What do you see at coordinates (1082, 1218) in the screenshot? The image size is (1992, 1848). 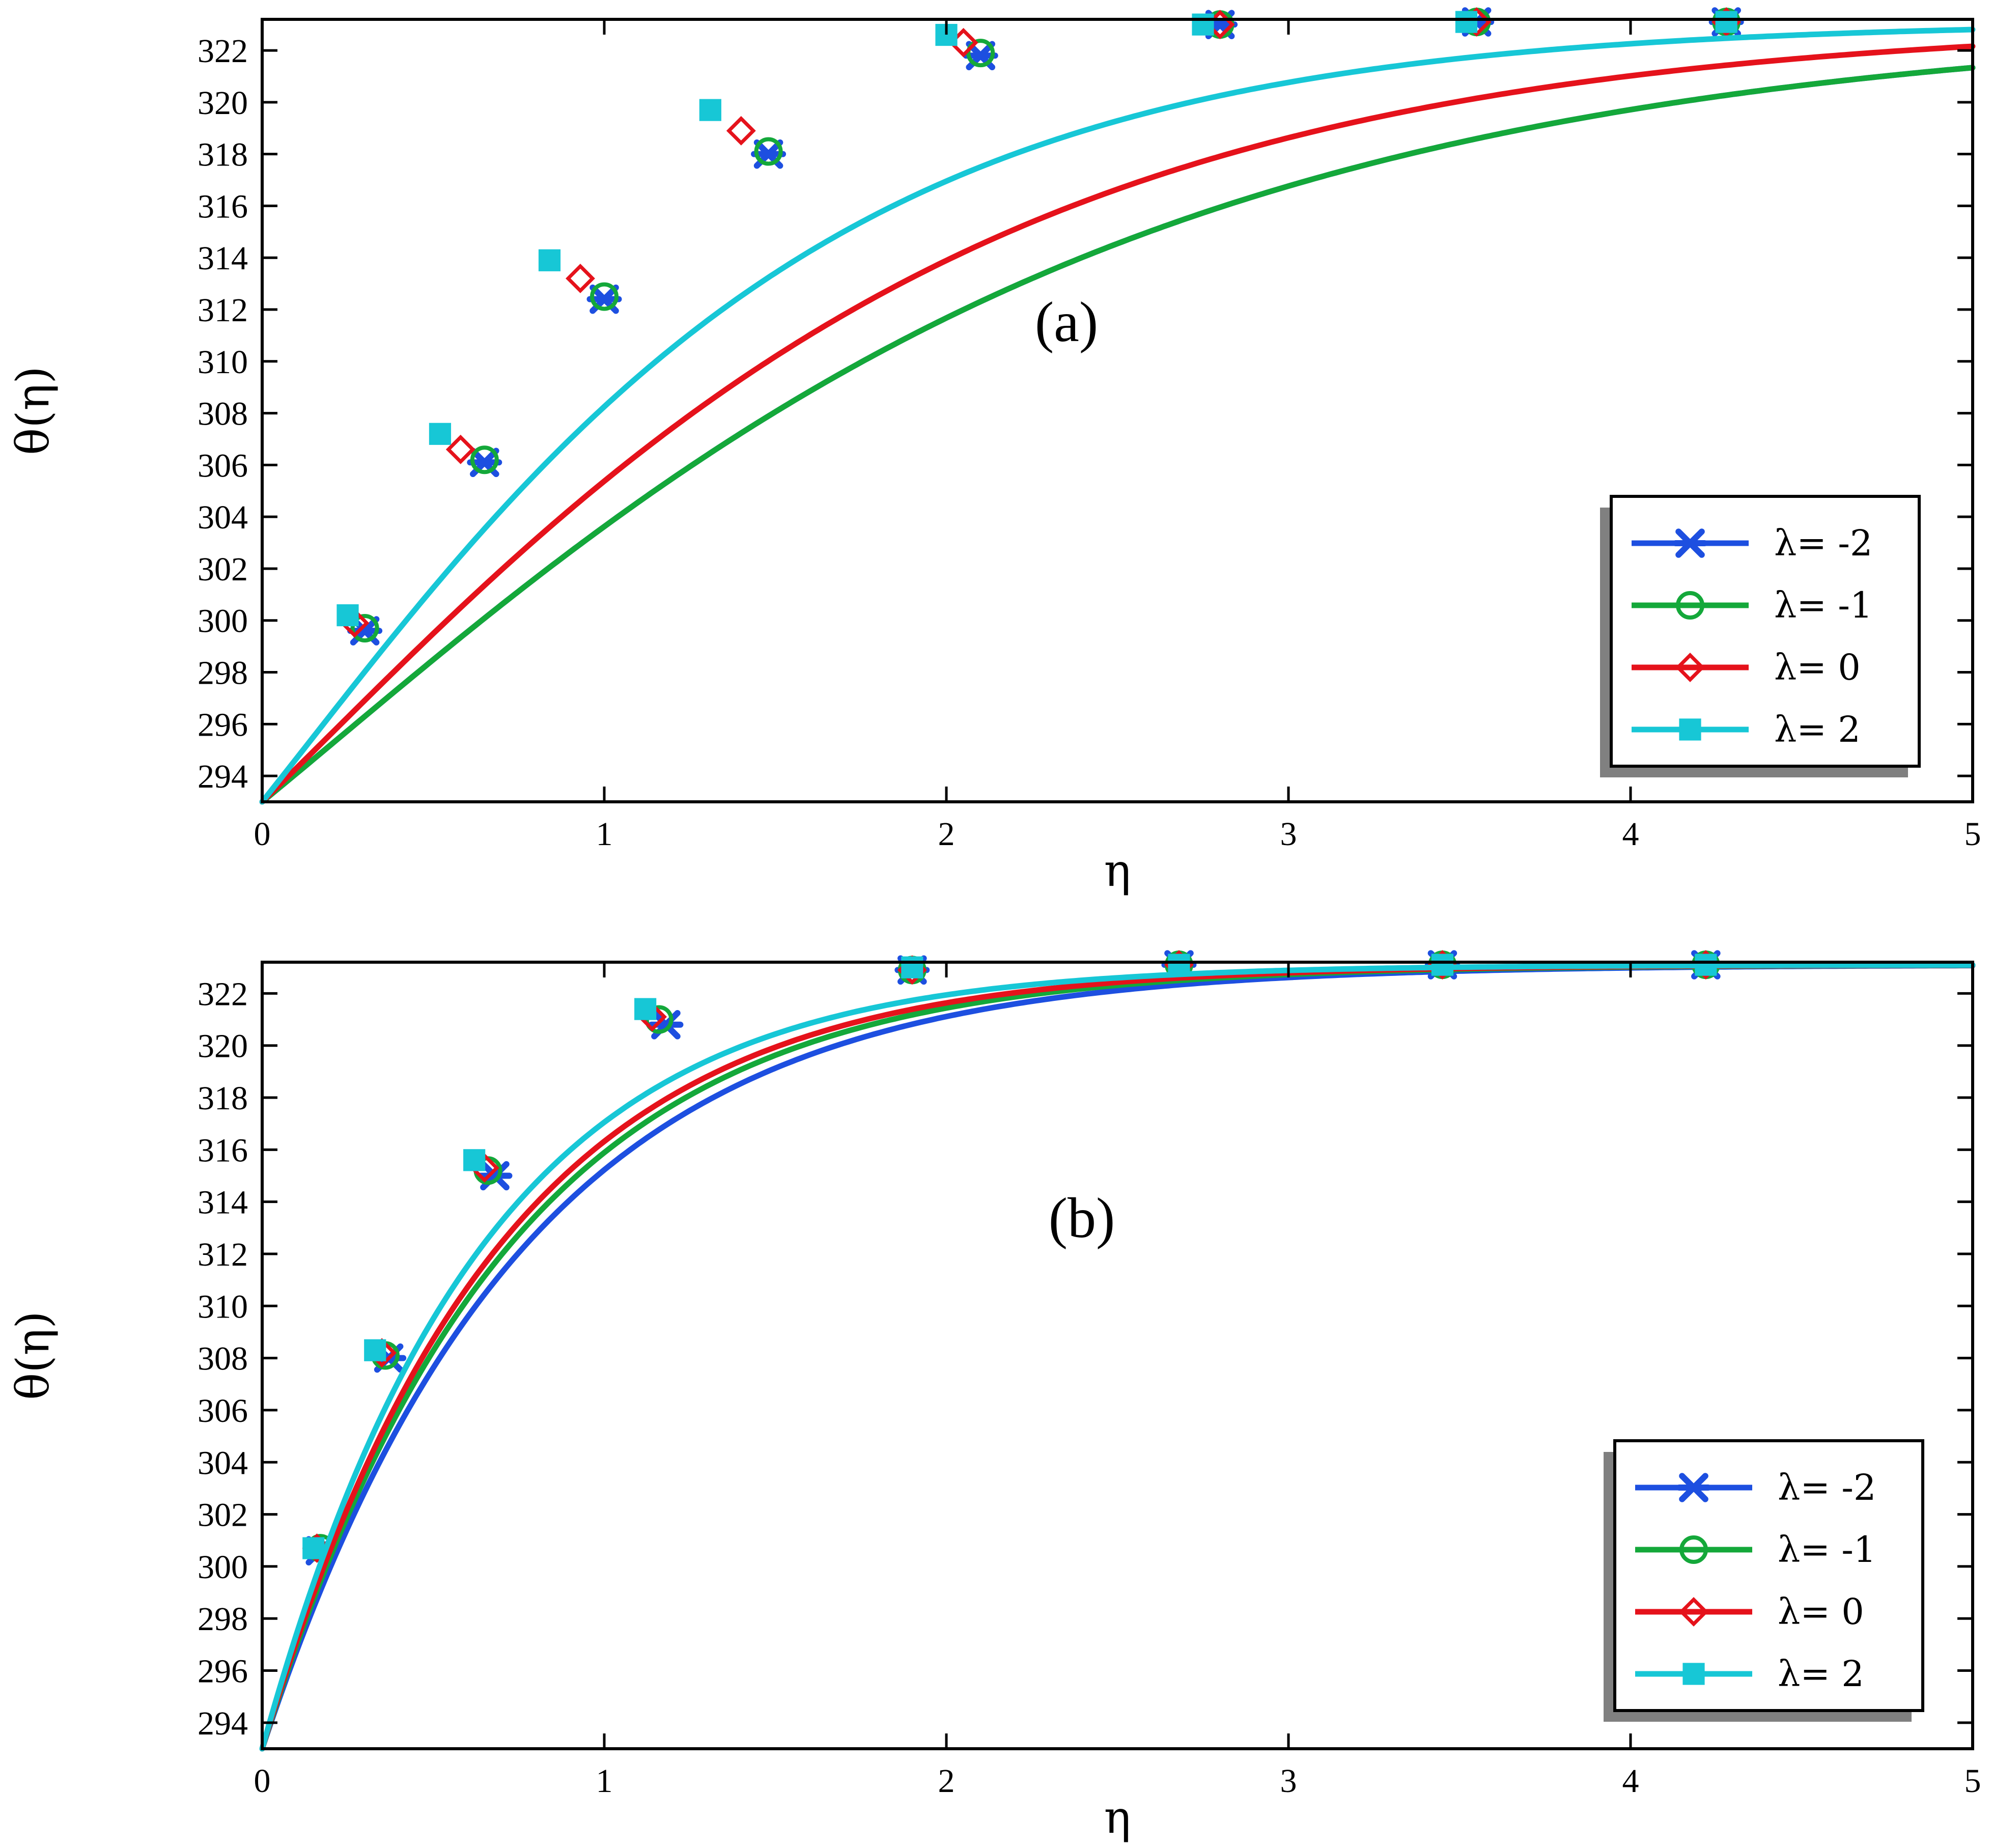 I see `panel-annotation: (b)` at bounding box center [1082, 1218].